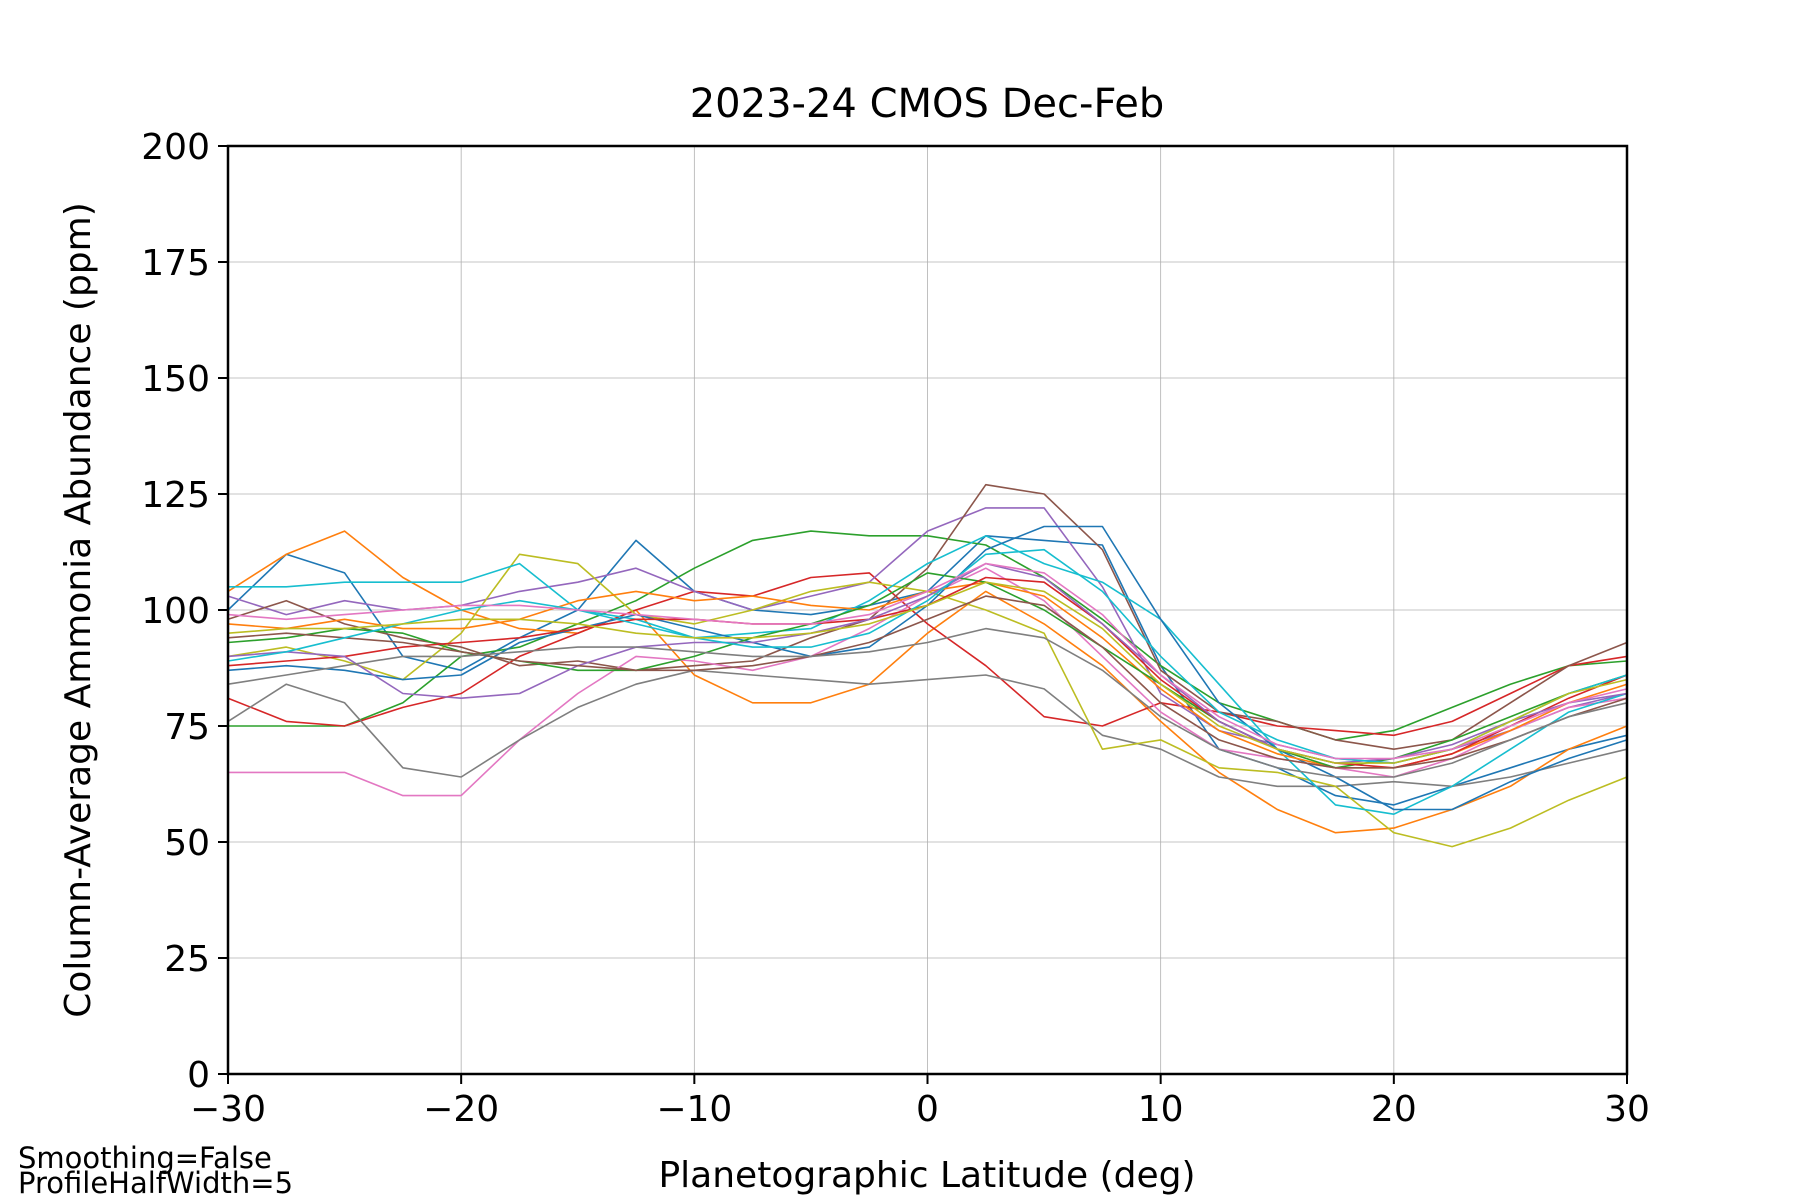 The width and height of the screenshot is (1800, 1200). Describe the element at coordinates (187, 959) in the screenshot. I see `y-tick-label: 25` at that location.